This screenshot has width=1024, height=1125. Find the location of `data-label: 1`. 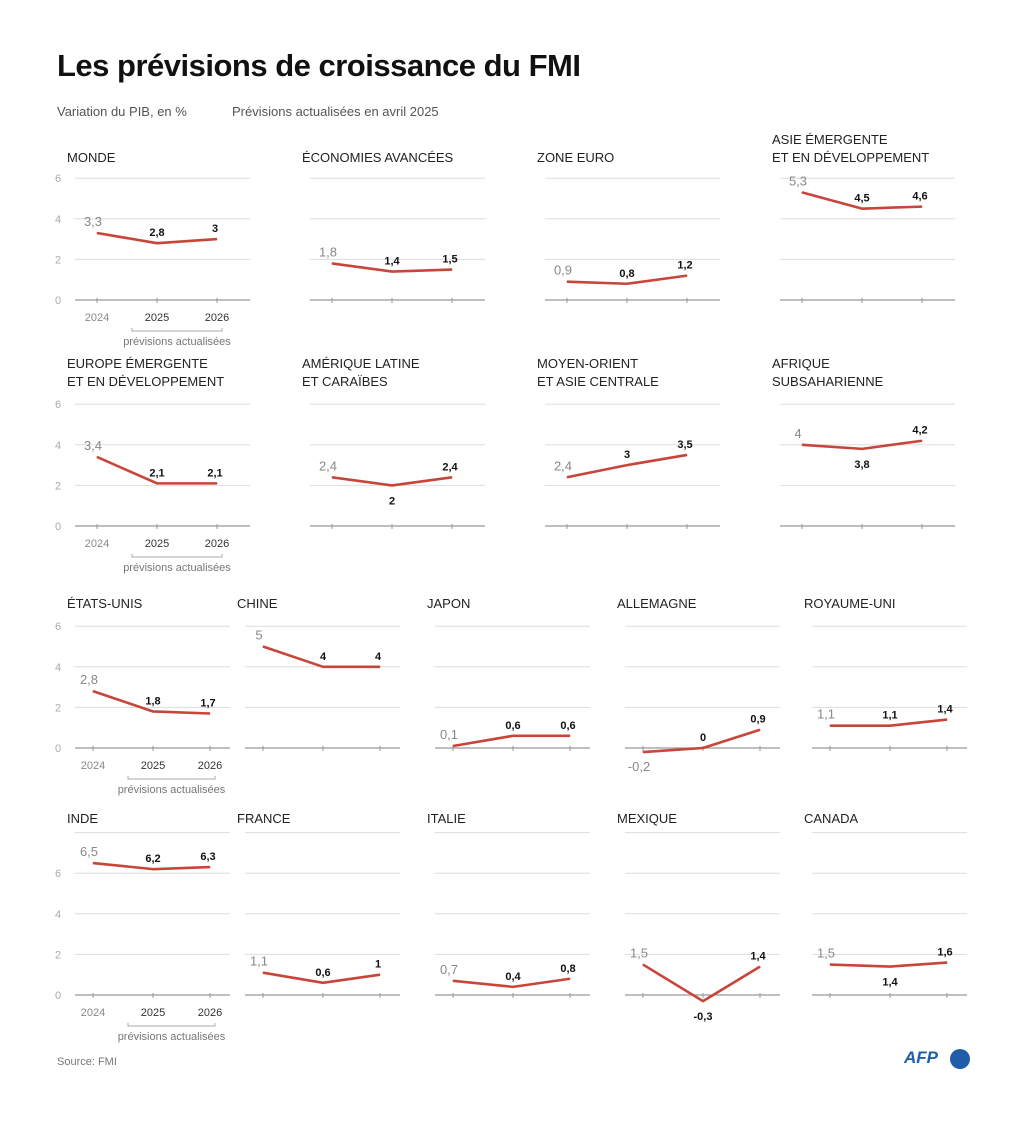

data-label: 1 is located at coordinates (378, 965).